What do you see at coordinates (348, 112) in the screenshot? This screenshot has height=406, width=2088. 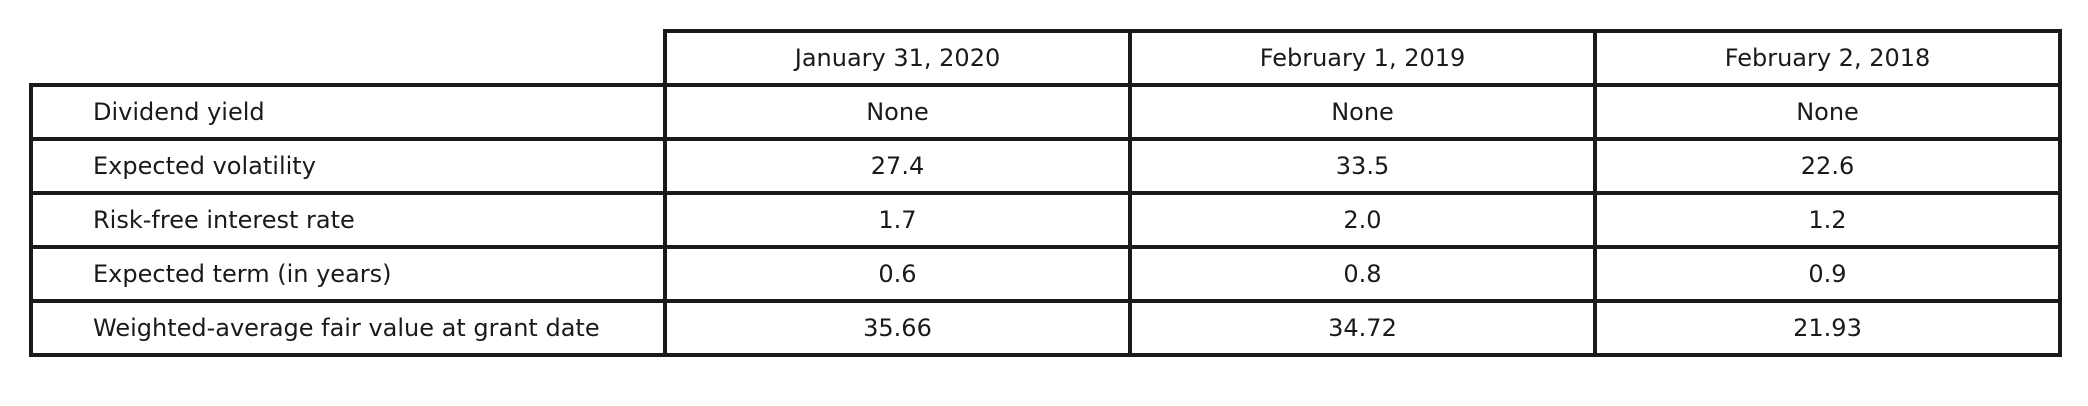 I see `row-label: Dividend yield` at bounding box center [348, 112].